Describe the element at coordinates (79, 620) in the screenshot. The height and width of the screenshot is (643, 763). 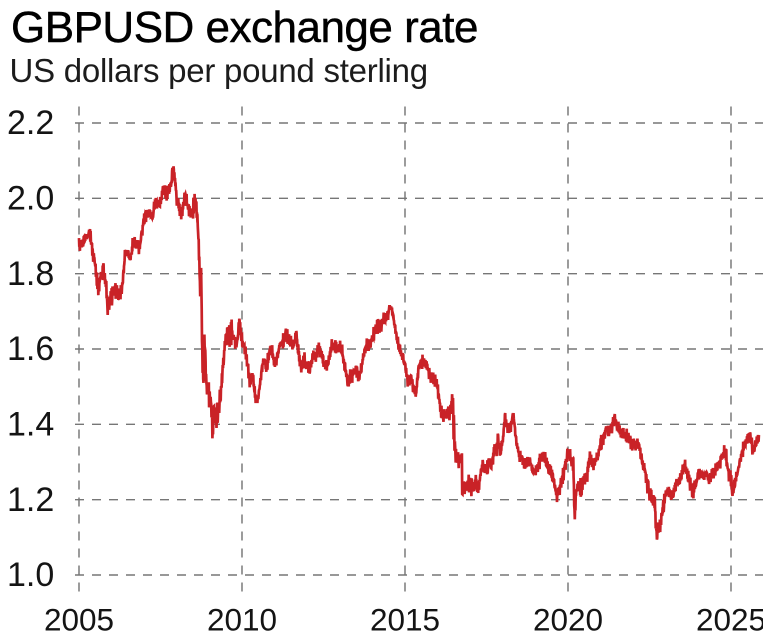
I see `svg-text: 2005` at that location.